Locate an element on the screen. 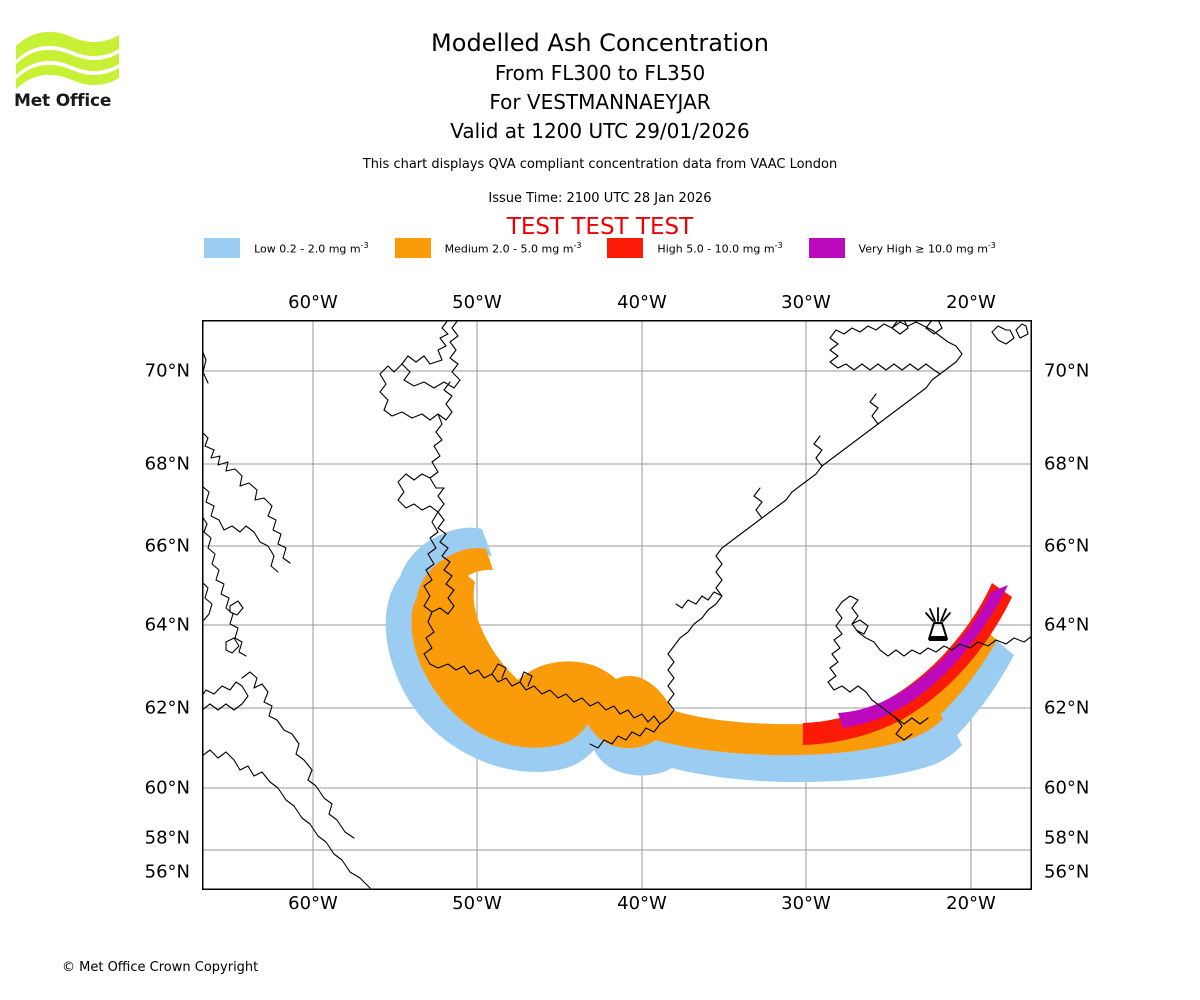  legend-label-high: High 5.0 - 10.0 mg m-3 is located at coordinates (720, 248).